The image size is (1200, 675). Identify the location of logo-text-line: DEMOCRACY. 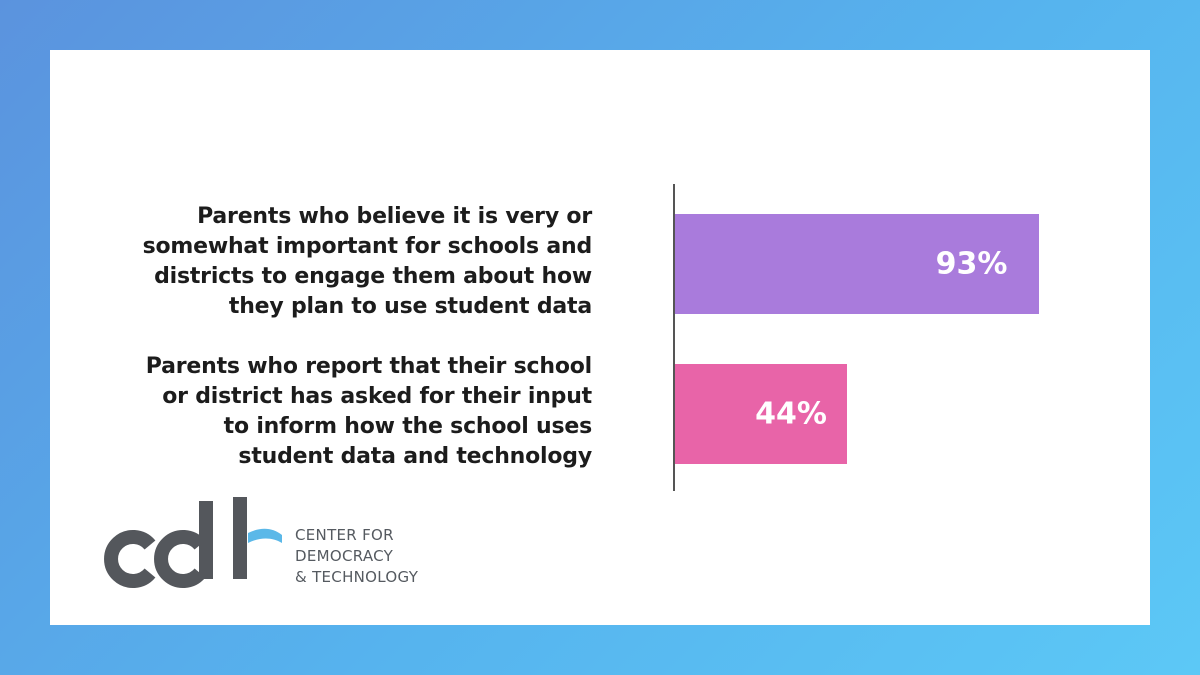
(344, 556).